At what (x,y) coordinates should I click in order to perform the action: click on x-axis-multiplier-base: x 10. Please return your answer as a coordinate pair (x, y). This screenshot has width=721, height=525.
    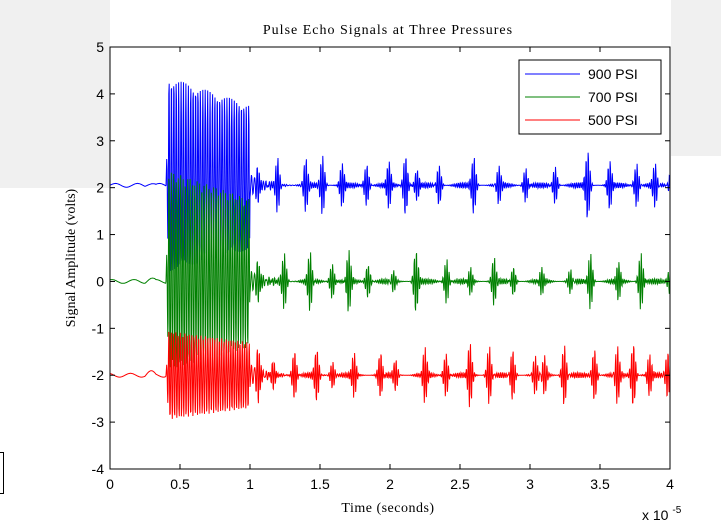
    Looking at the image, I should click on (655, 515).